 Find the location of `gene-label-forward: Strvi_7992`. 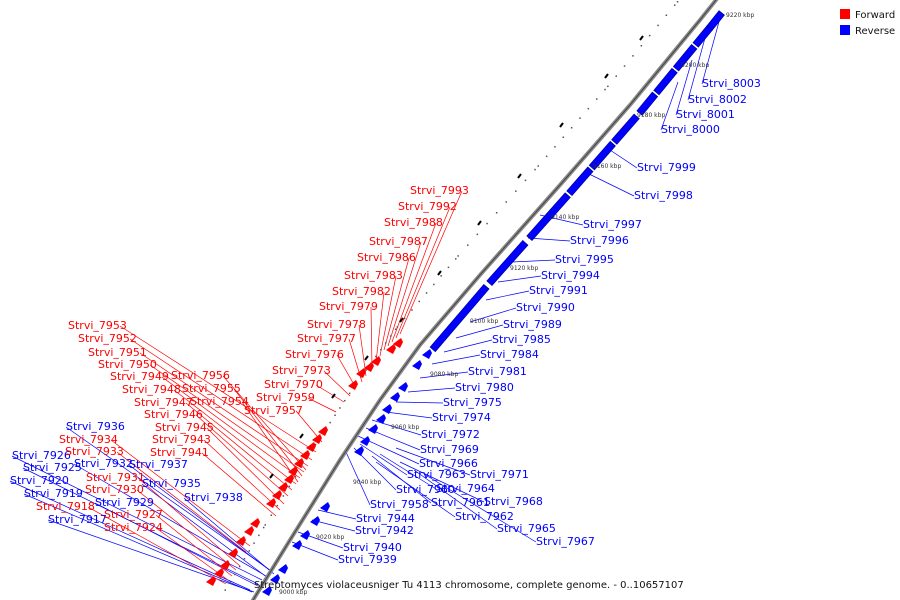

gene-label-forward: Strvi_7992 is located at coordinates (427, 206).